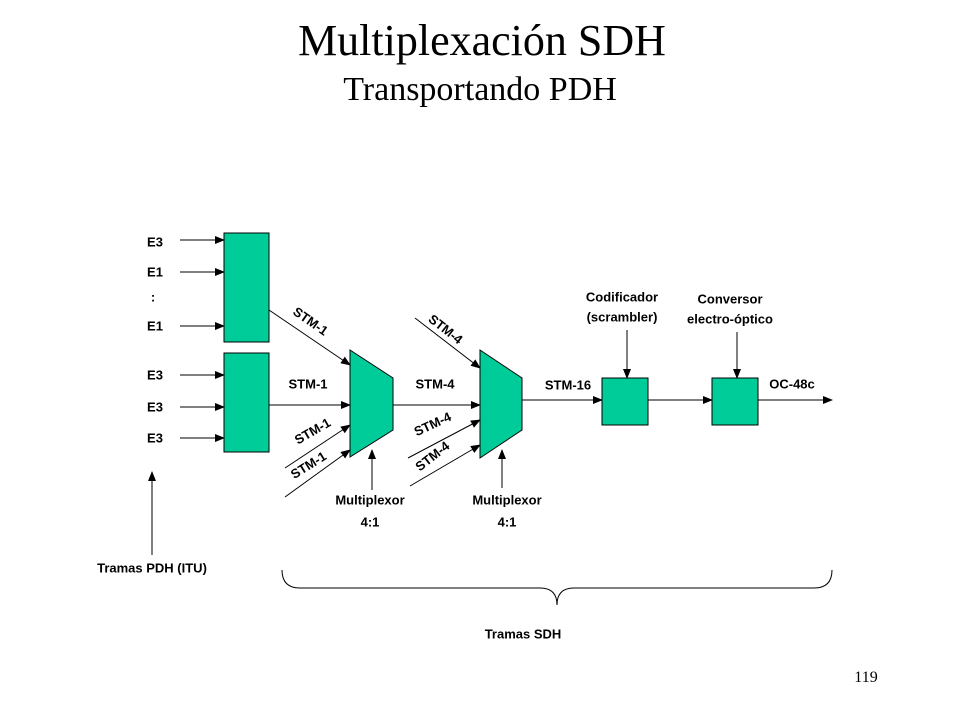 Image resolution: width=960 pixels, height=720 pixels. I want to click on brace, so click(557, 587).